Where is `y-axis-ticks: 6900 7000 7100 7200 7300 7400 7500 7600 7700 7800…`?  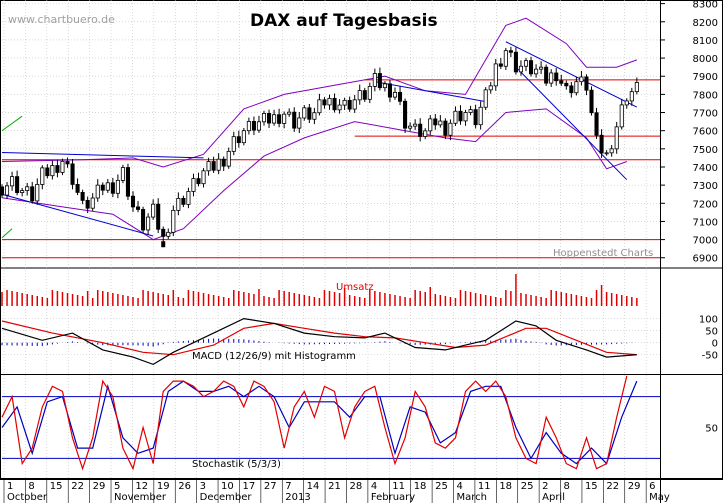 y-axis-ticks: 6900 7000 7100 7200 7300 7400 7500 7600 7700 7800… is located at coordinates (689, 217).